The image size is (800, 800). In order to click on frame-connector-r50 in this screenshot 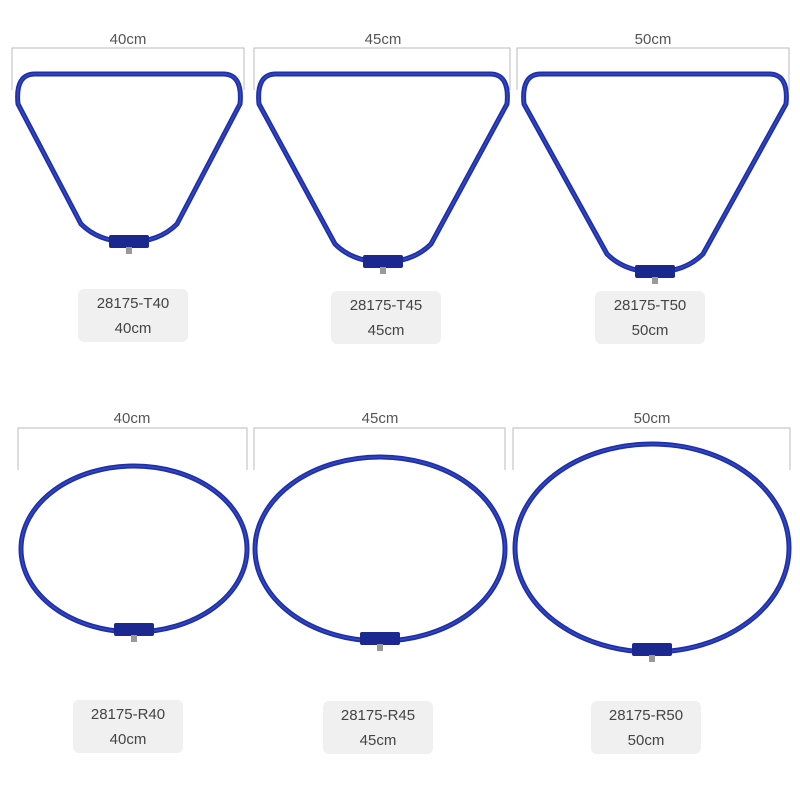, I will do `click(652, 649)`.